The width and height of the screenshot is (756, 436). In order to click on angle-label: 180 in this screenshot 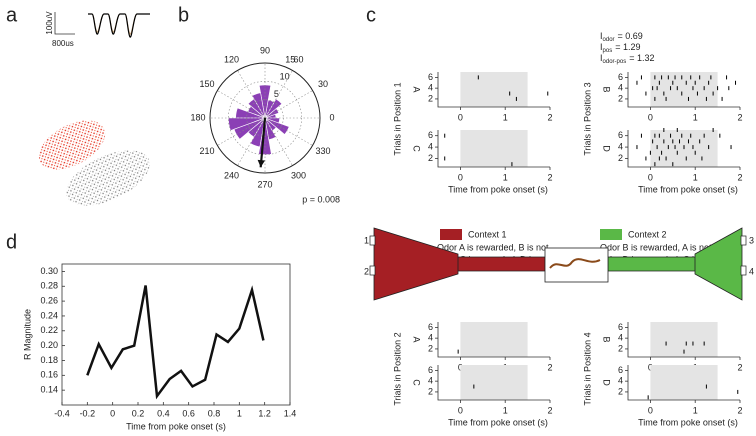, I will do `click(197, 117)`.